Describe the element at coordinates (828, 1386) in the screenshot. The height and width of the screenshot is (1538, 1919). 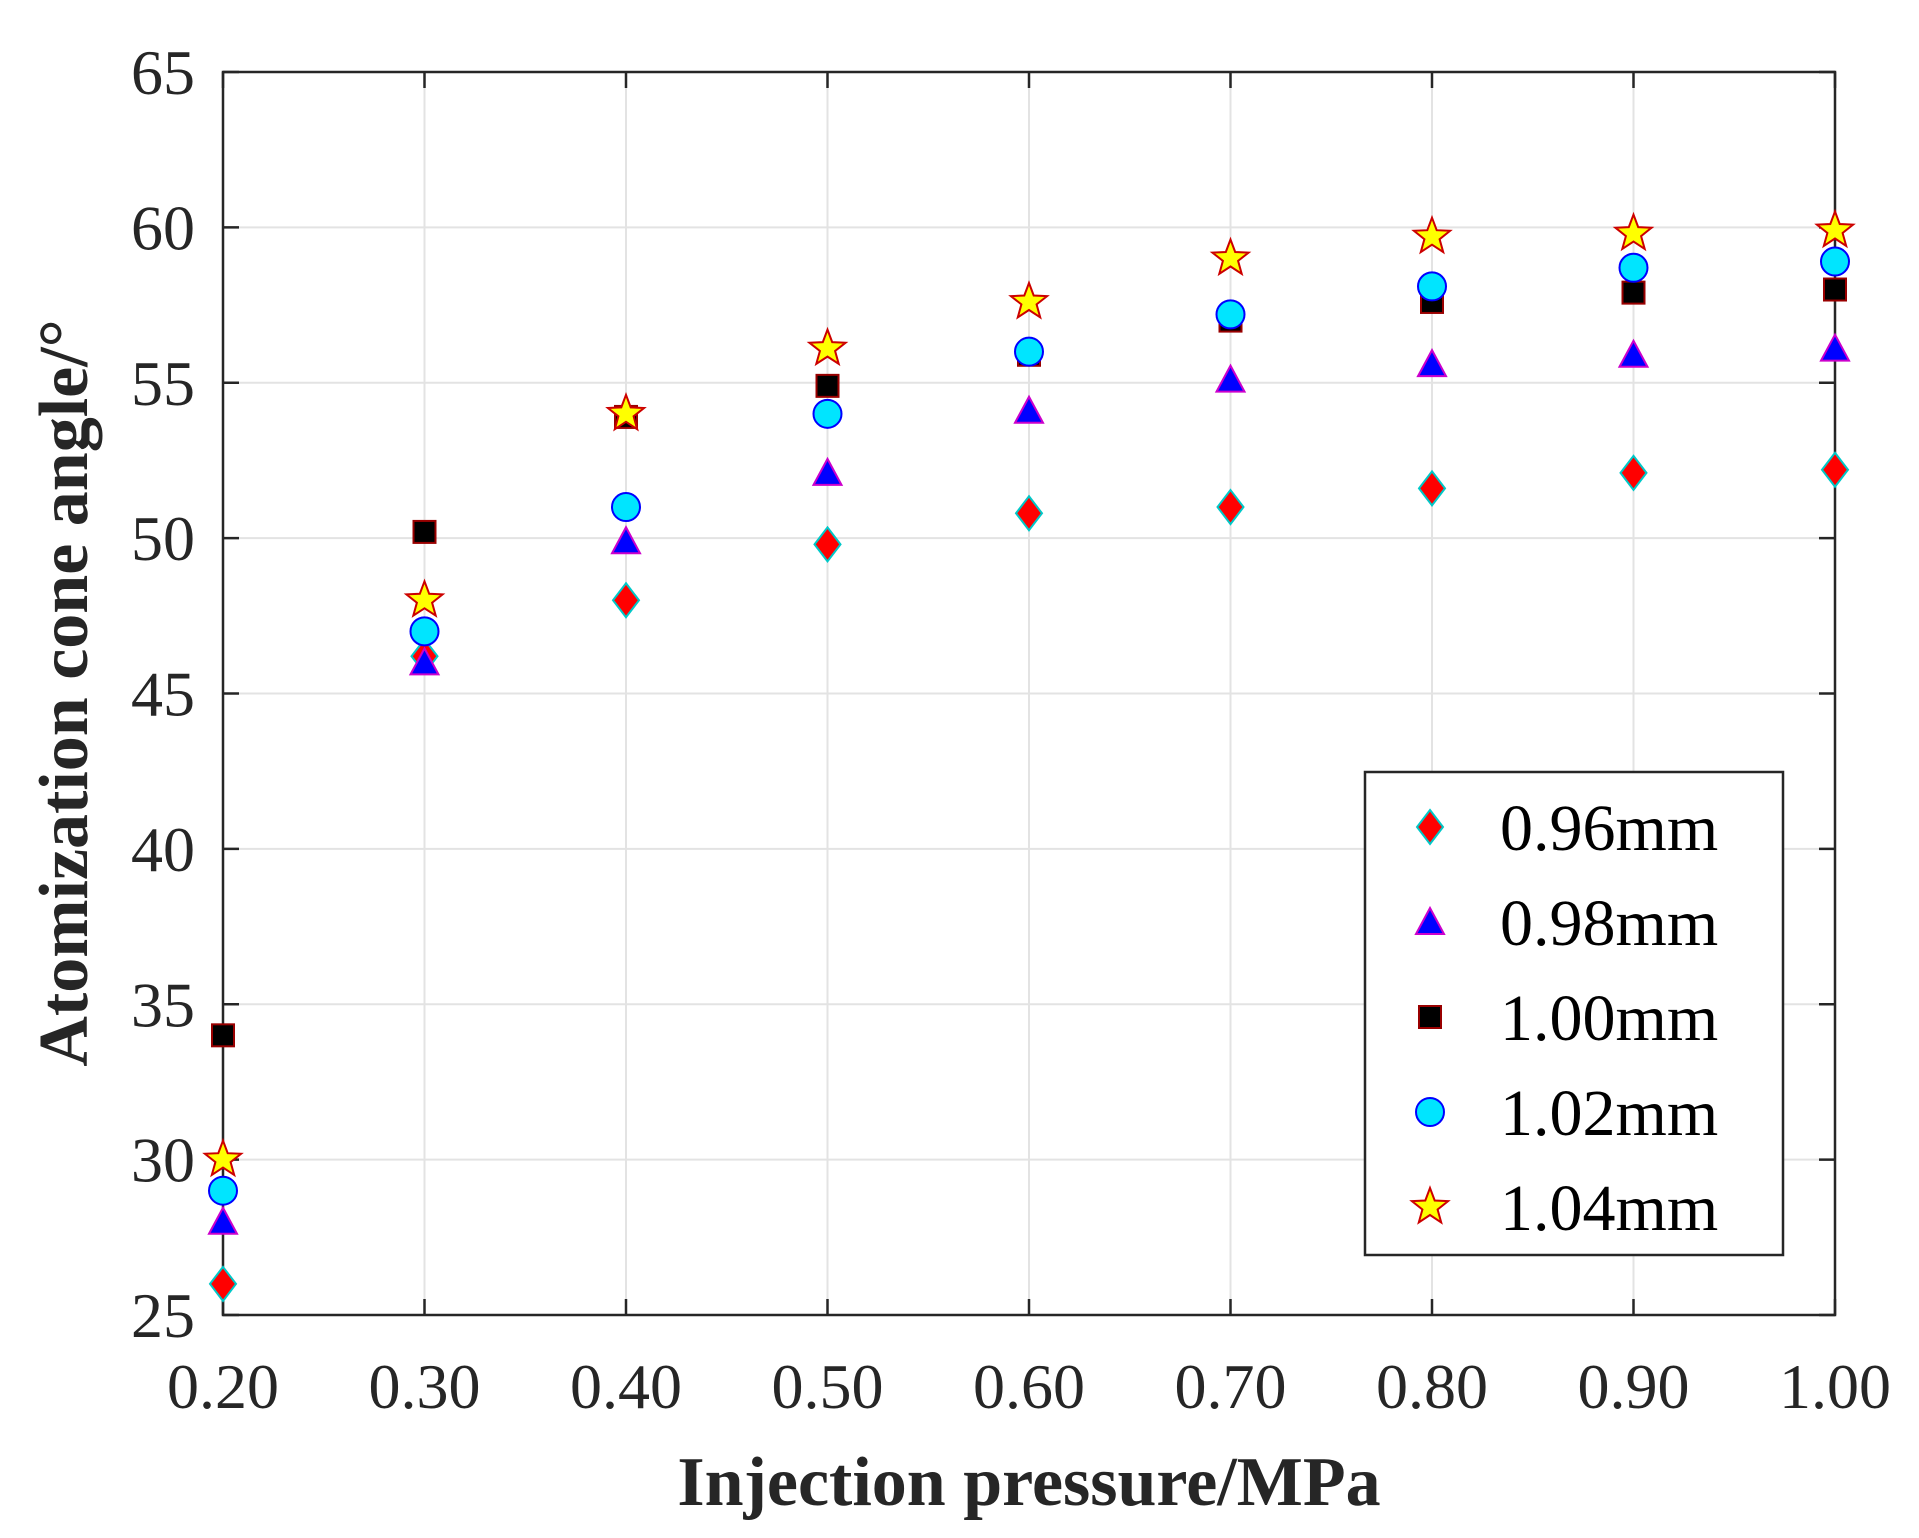
I see `x-tick-label: 0.50` at that location.